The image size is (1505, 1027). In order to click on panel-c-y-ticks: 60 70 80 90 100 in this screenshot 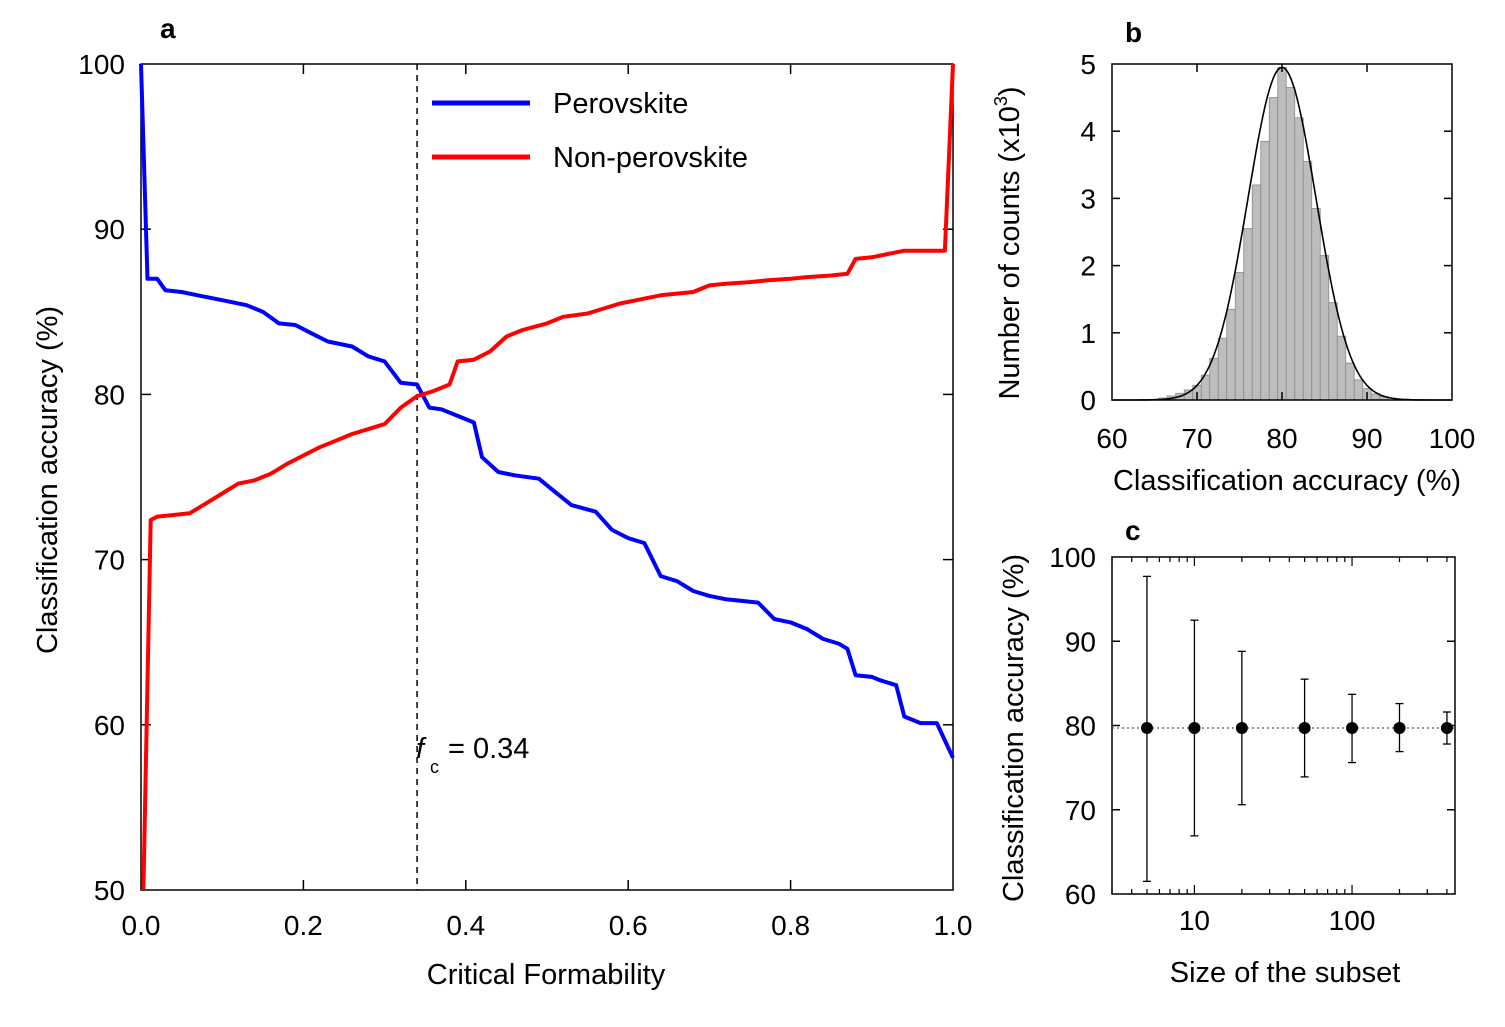, I will do `click(1252, 726)`.